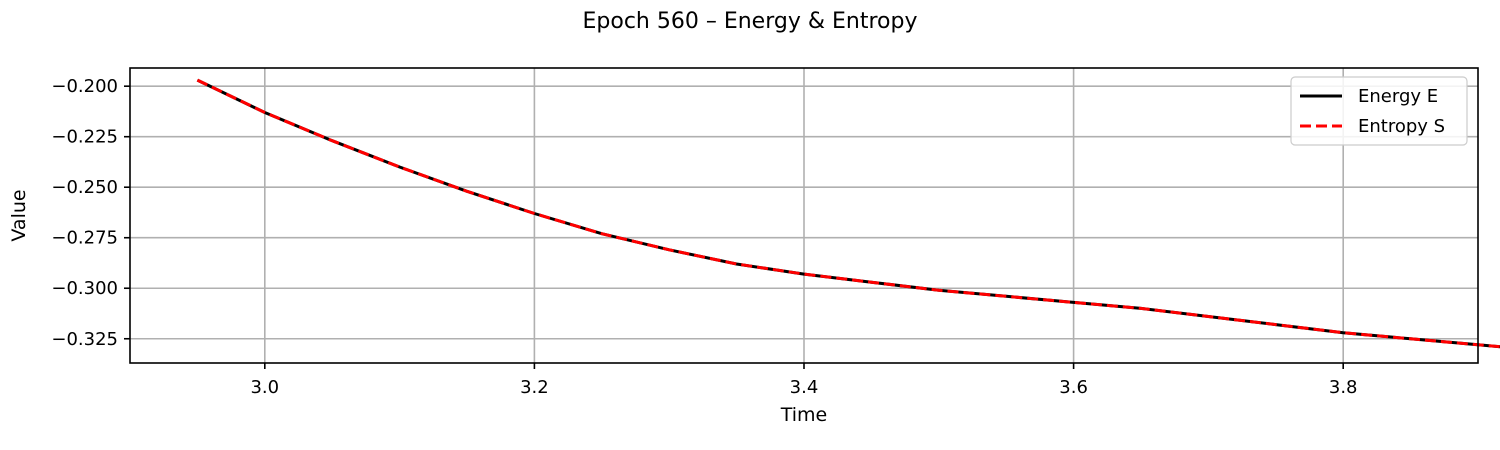 The width and height of the screenshot is (1500, 450). I want to click on legend-frame, so click(1379, 111).